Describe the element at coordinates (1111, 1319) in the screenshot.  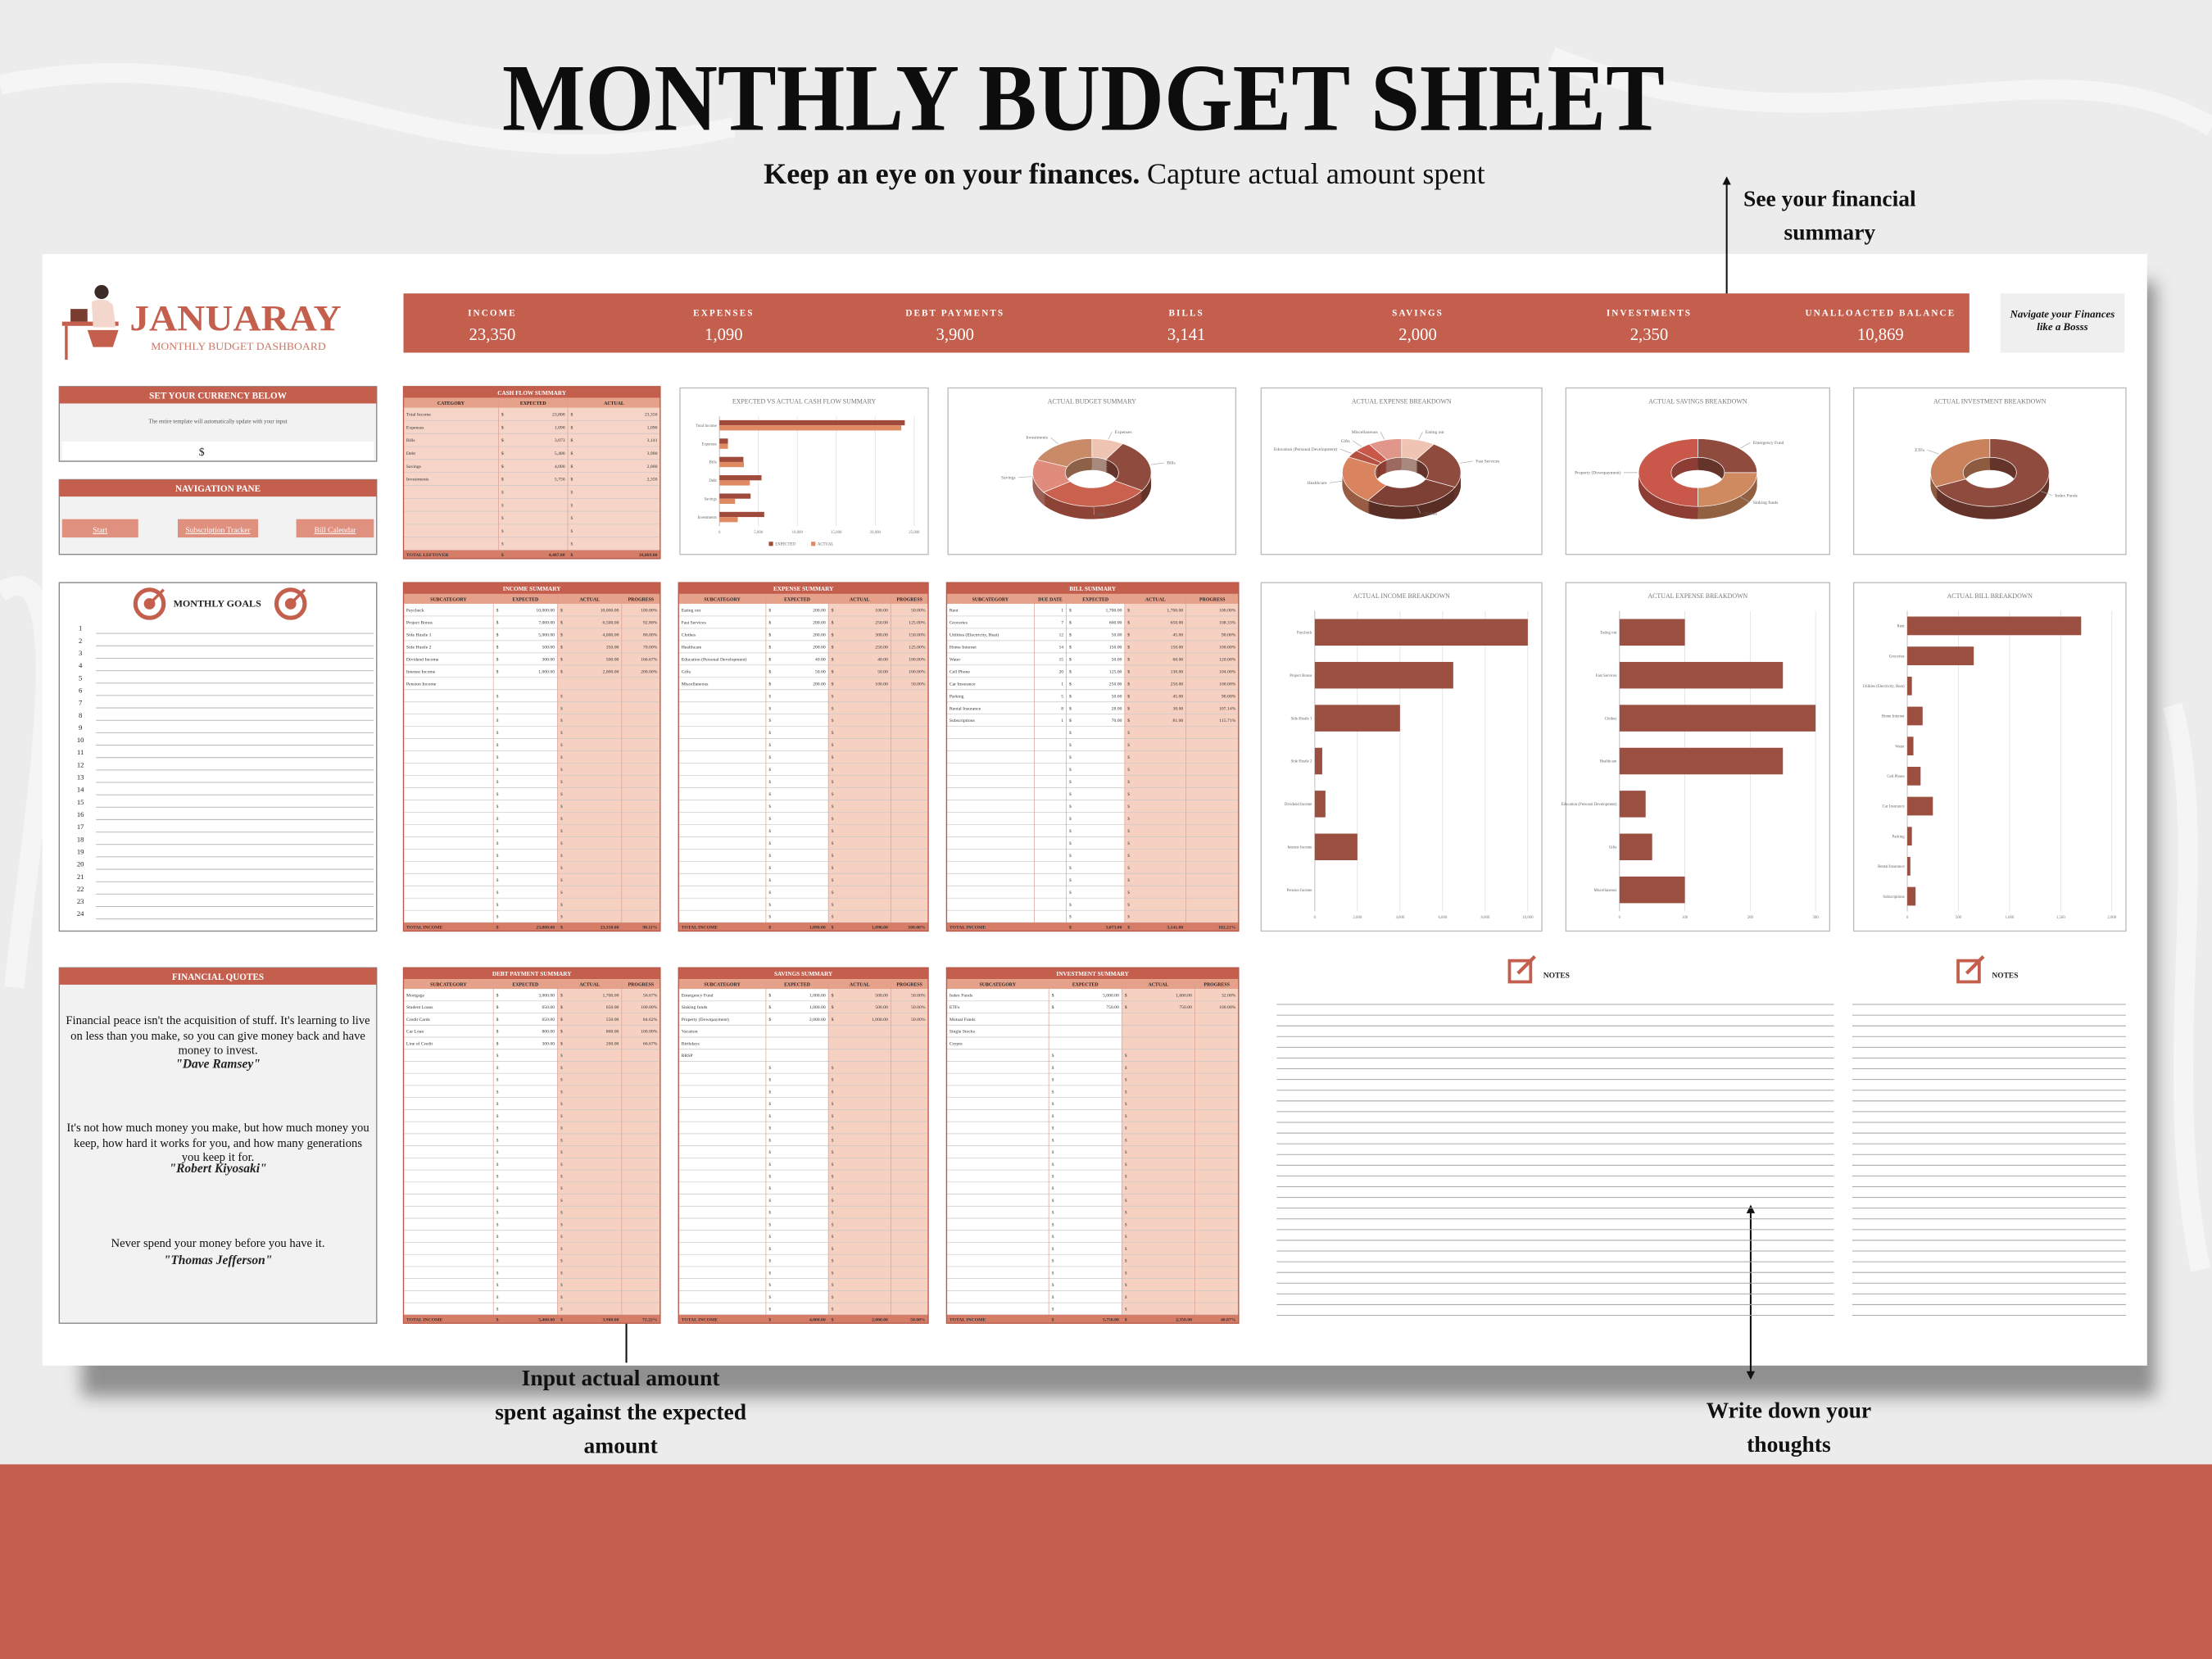
I see `table-cell: 5,750.00` at that location.